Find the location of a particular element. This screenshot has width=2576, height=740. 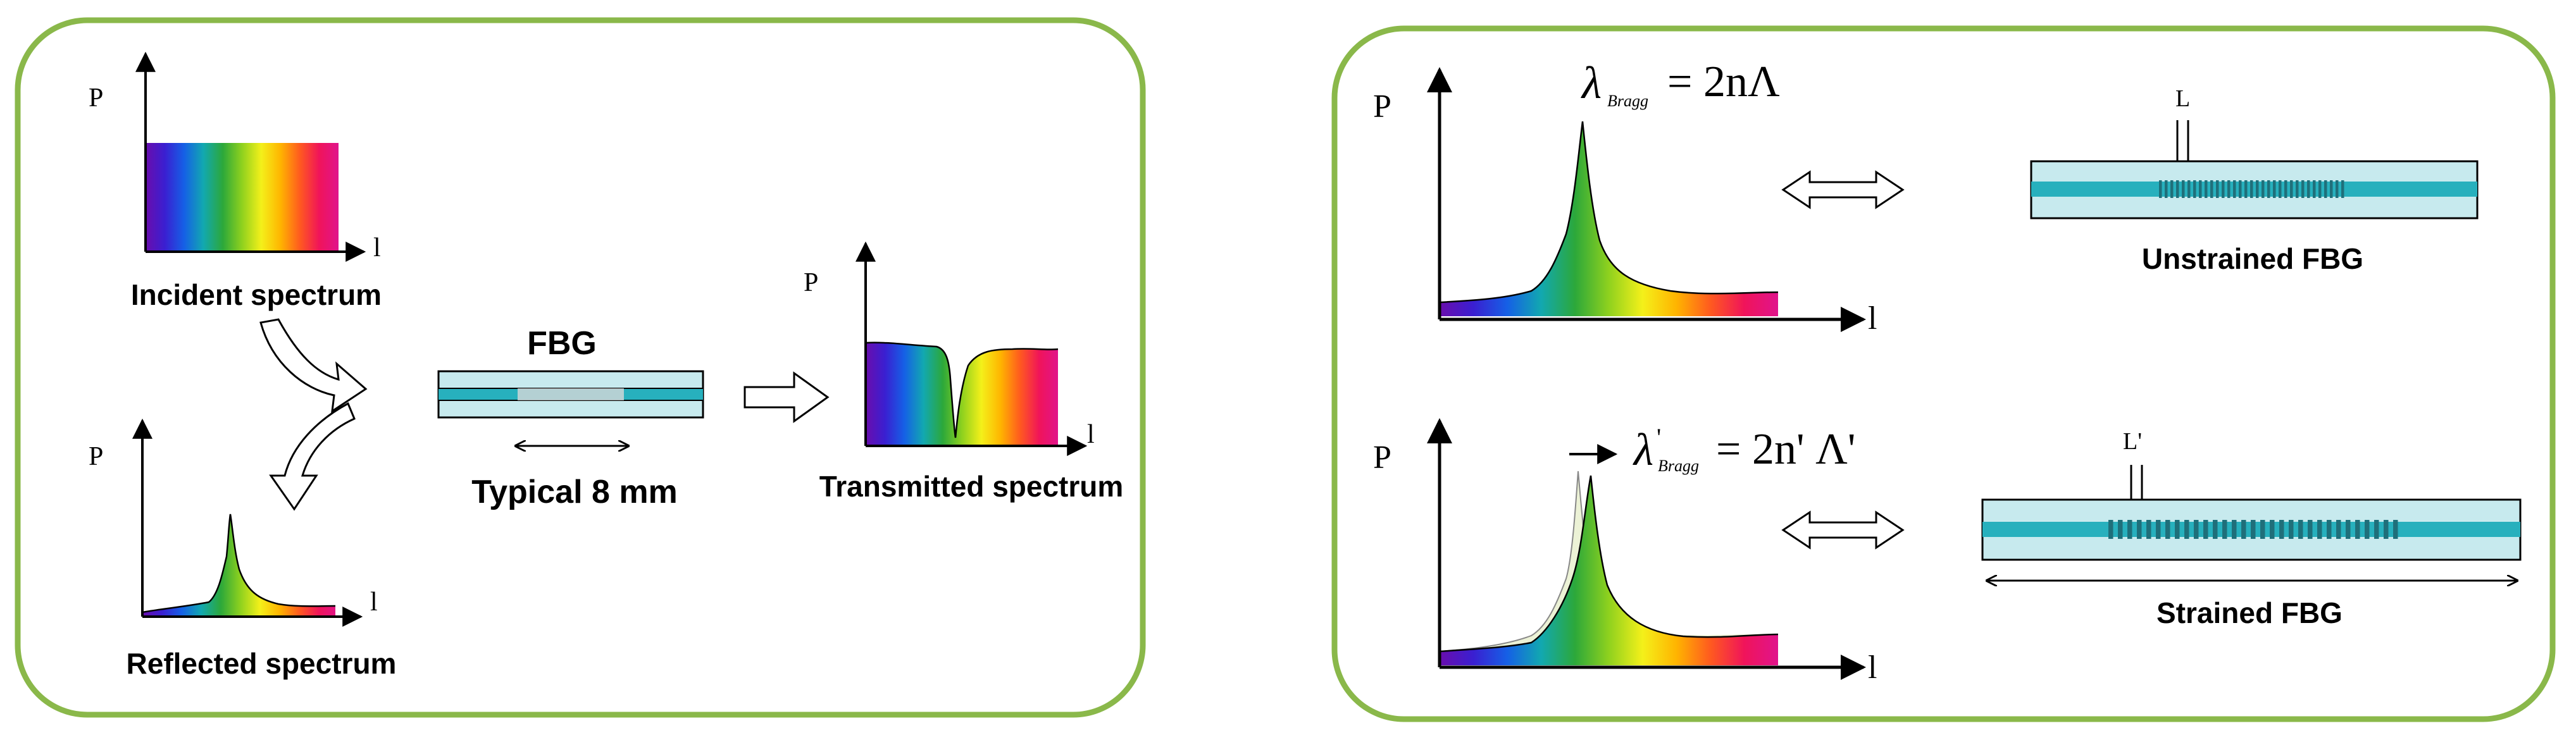

incident-y-label: P is located at coordinates (96, 98).